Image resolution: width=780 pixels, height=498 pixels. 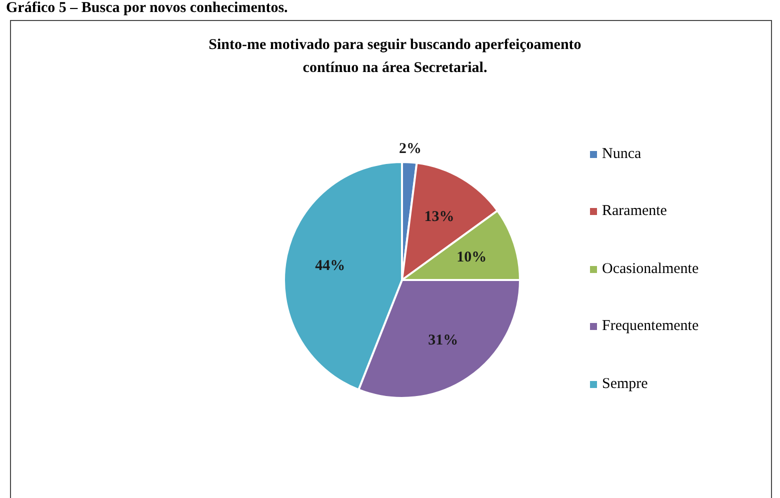 I want to click on data-label: 31%, so click(x=443, y=340).